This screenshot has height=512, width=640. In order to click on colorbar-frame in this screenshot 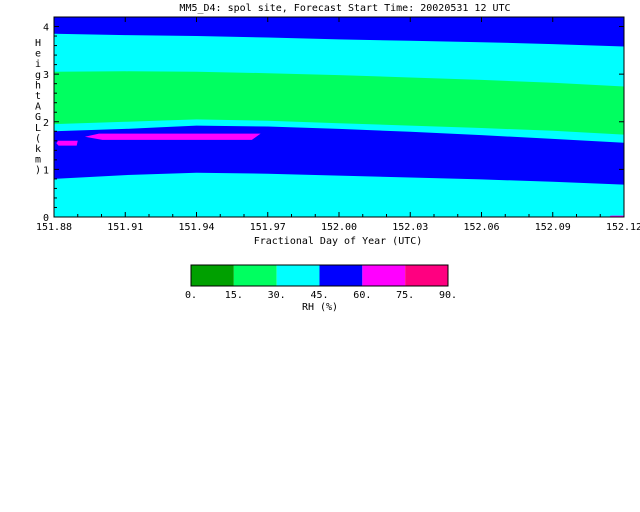, I will do `click(319, 275)`.